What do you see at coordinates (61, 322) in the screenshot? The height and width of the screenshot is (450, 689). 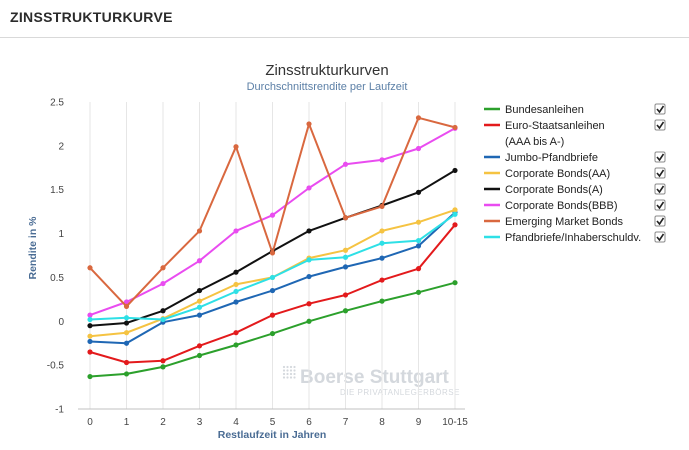 I see `y-tick-label: 0` at bounding box center [61, 322].